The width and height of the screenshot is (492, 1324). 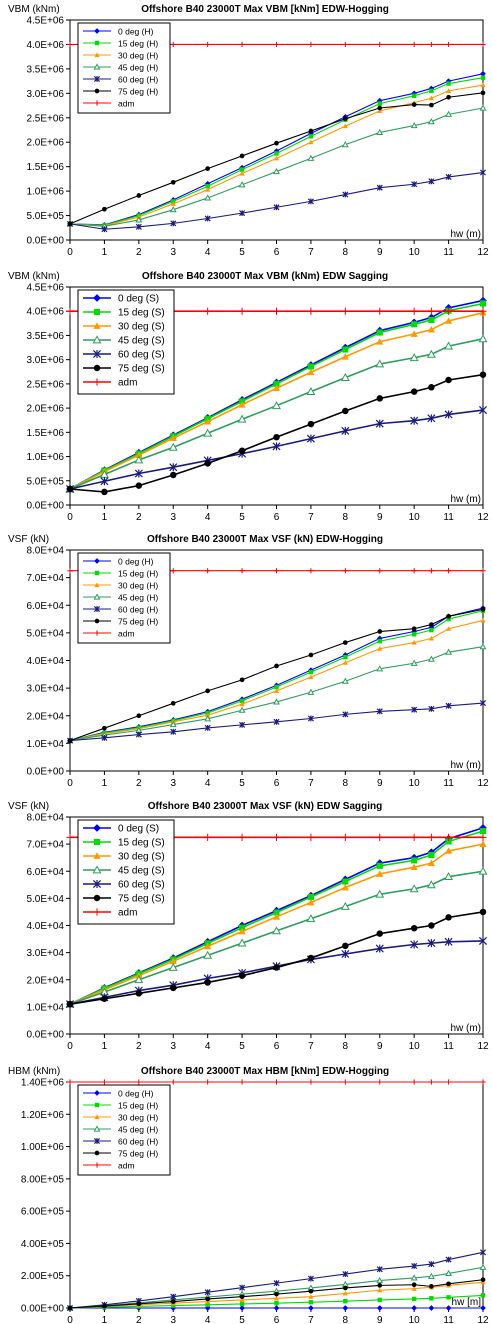 What do you see at coordinates (45, 578) in the screenshot?
I see `y-tick-label: 7.0E+04` at bounding box center [45, 578].